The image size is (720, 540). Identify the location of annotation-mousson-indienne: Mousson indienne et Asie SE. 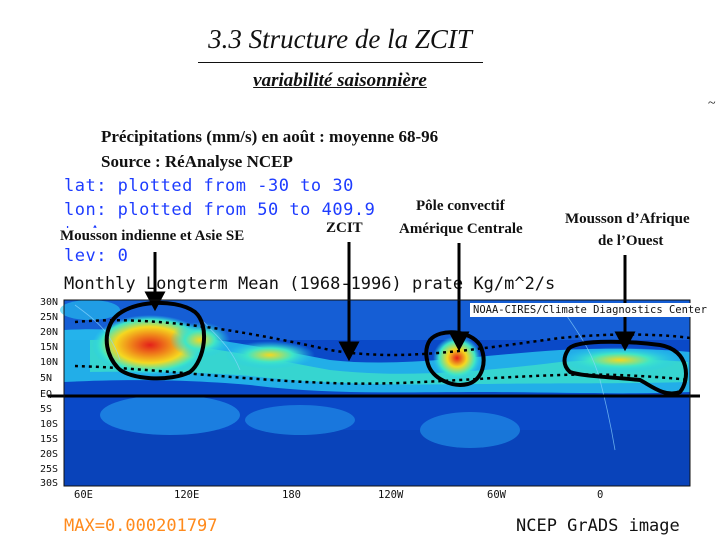
(152, 236).